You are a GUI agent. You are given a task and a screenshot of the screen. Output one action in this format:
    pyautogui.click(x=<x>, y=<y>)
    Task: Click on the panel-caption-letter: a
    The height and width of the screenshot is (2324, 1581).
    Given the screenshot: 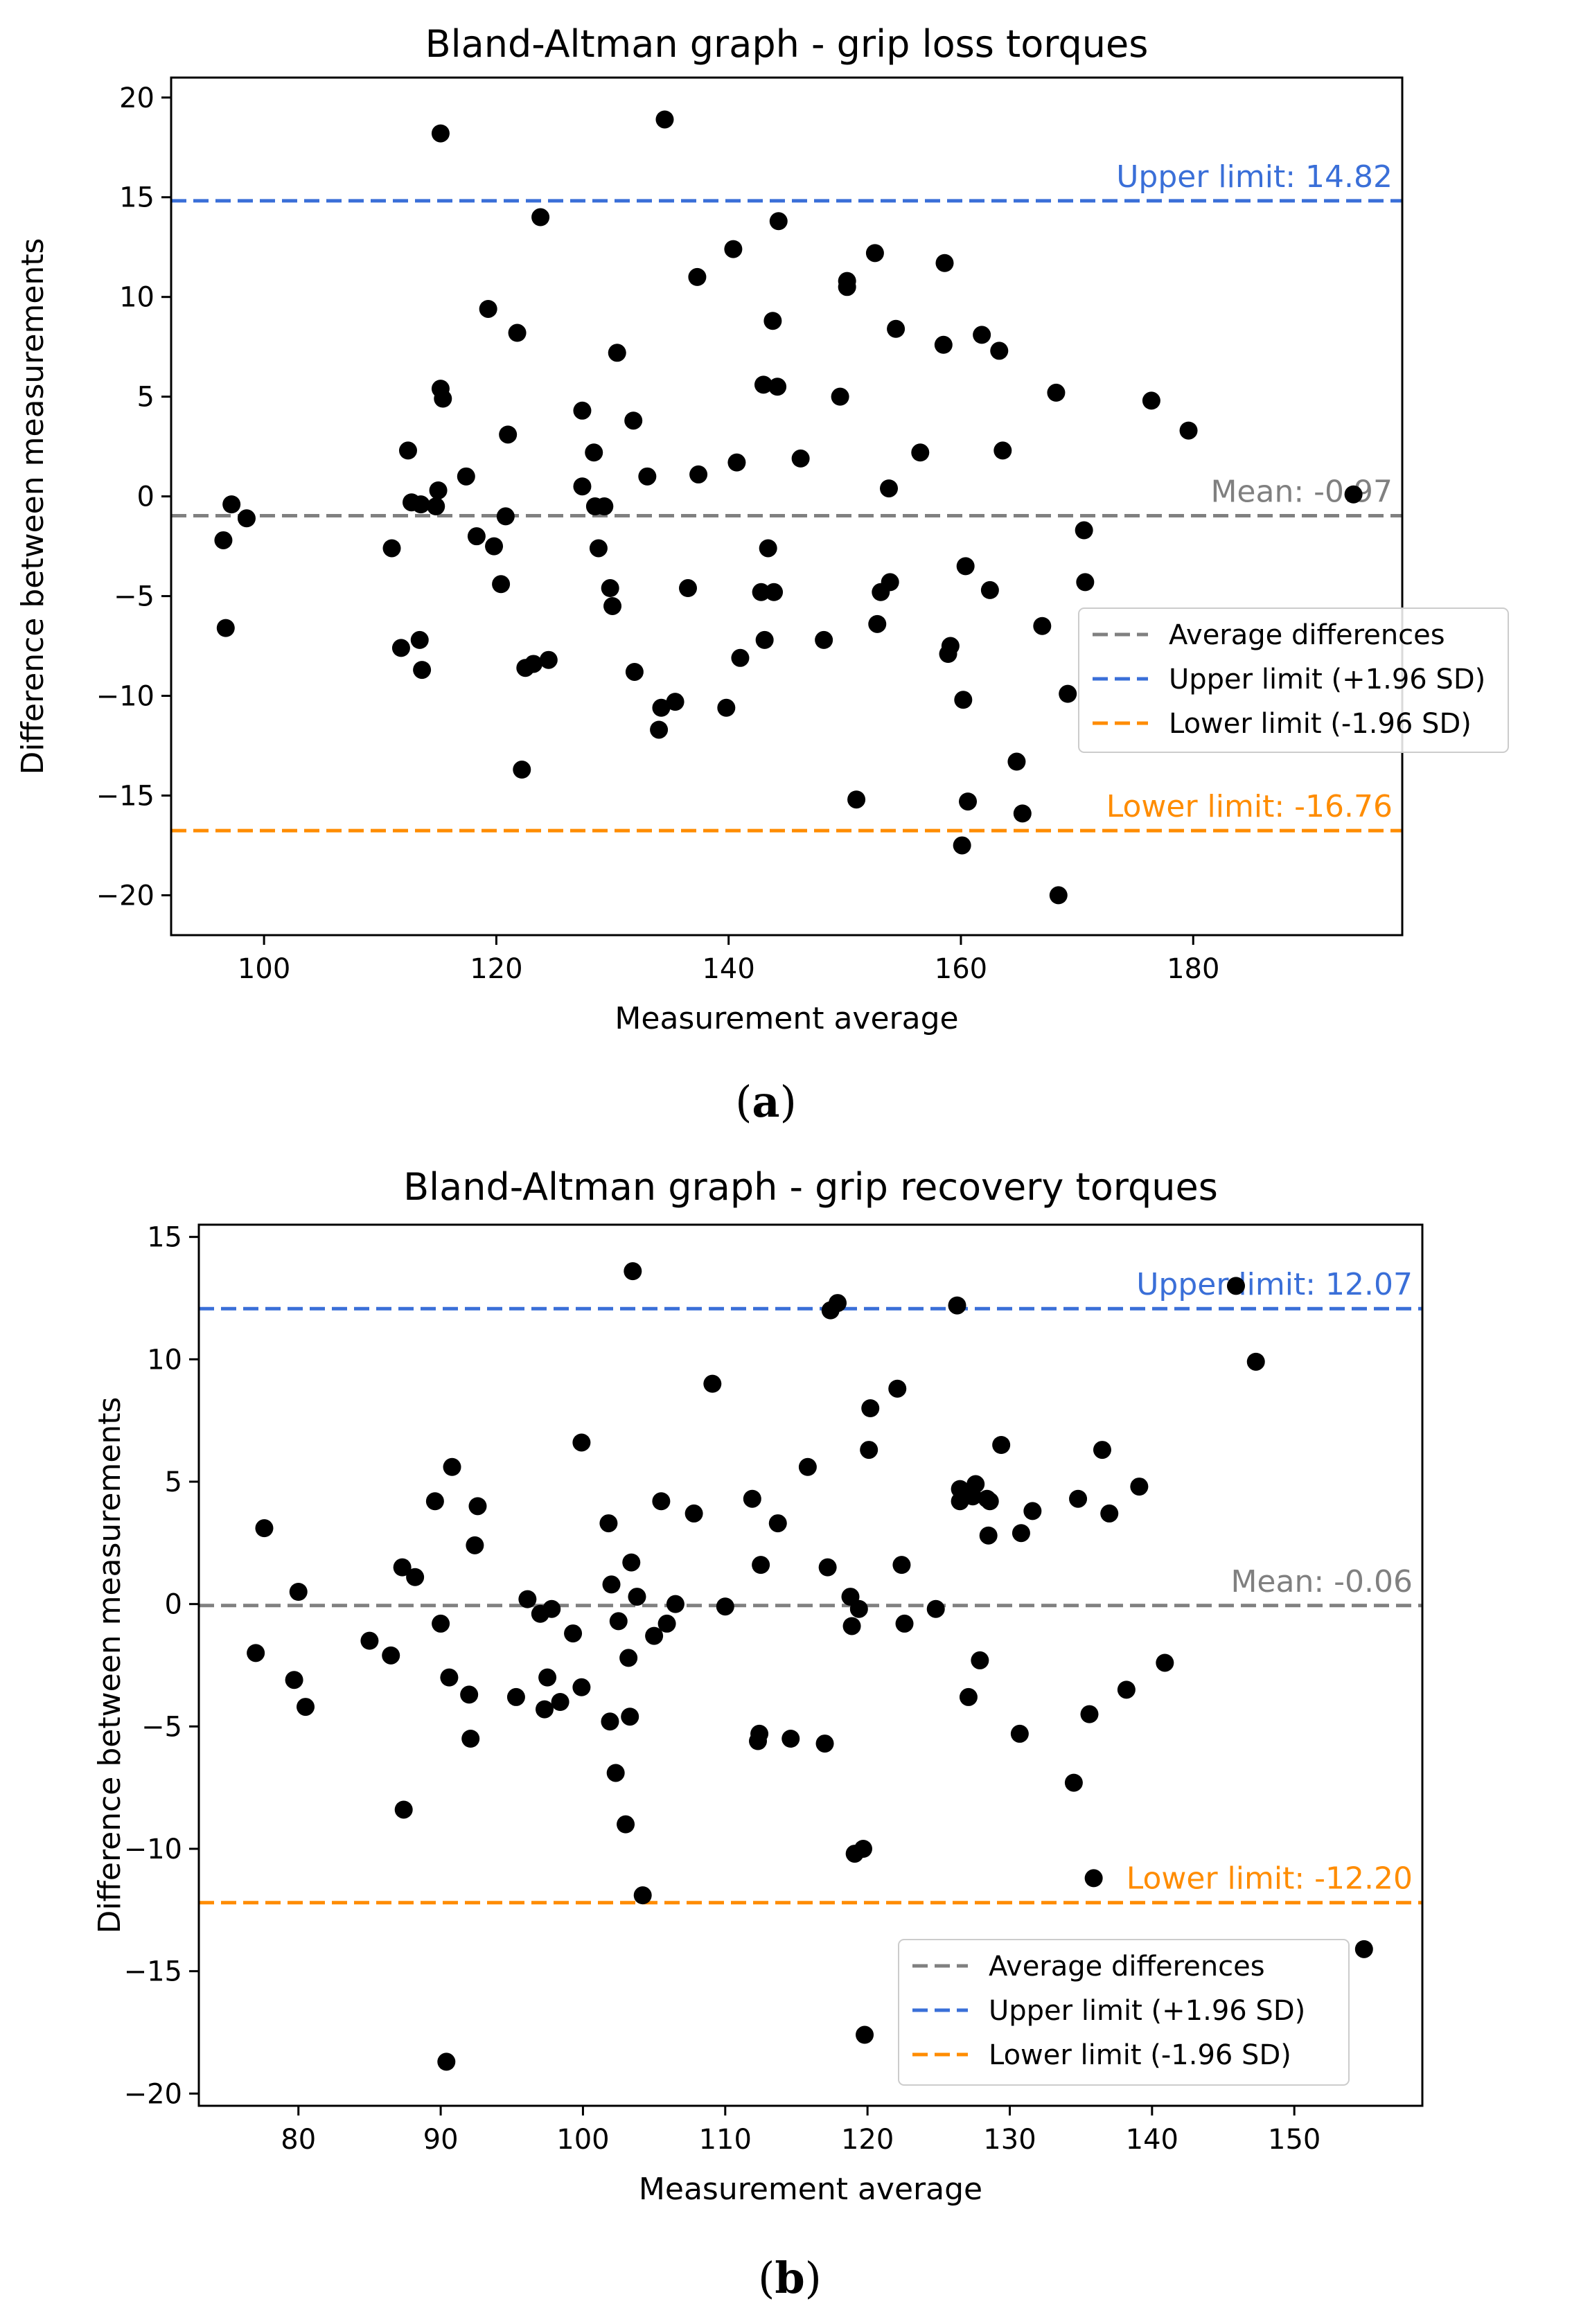 What is the action you would take?
    pyautogui.click(x=766, y=1101)
    